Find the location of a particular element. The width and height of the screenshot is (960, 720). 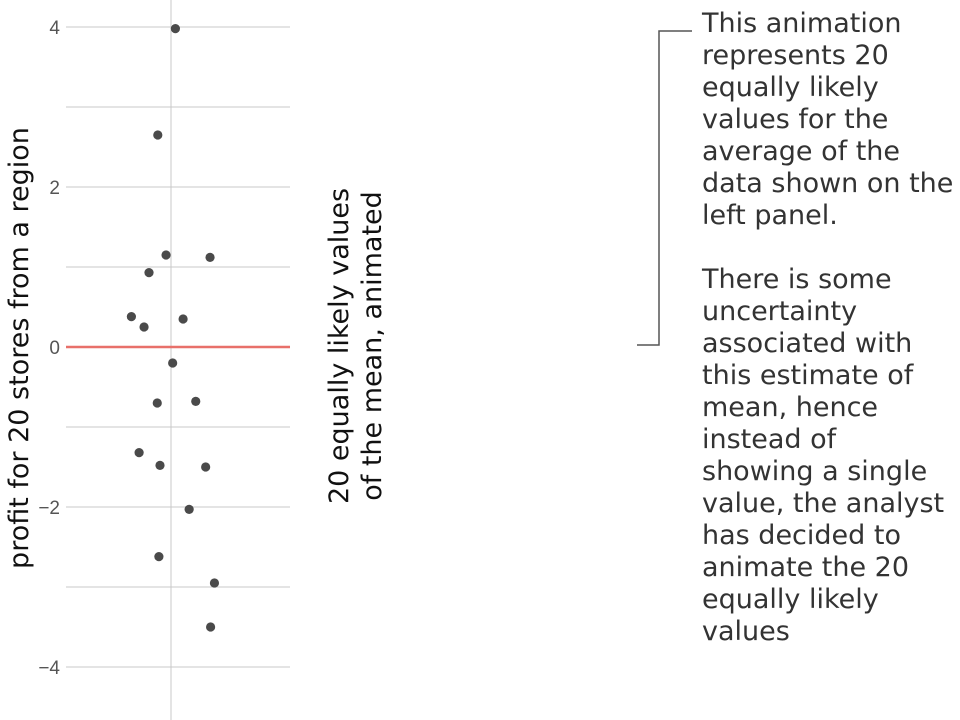

y-tick-label: 2 is located at coordinates (54, 188).